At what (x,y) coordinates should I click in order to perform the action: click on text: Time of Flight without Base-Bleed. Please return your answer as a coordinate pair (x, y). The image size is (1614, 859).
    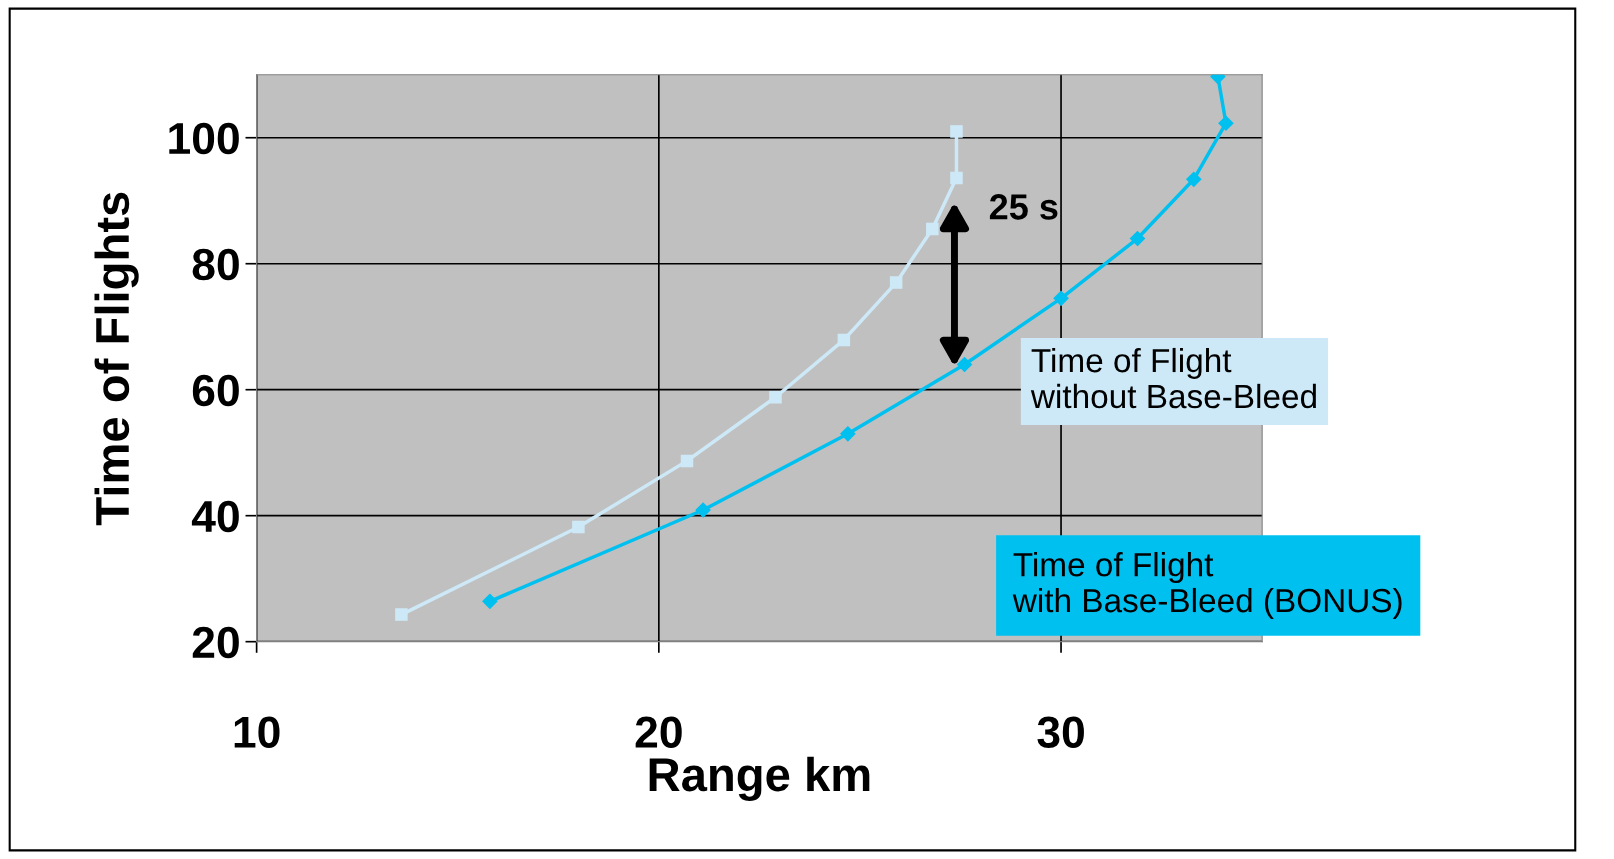
    Looking at the image, I should click on (1173, 378).